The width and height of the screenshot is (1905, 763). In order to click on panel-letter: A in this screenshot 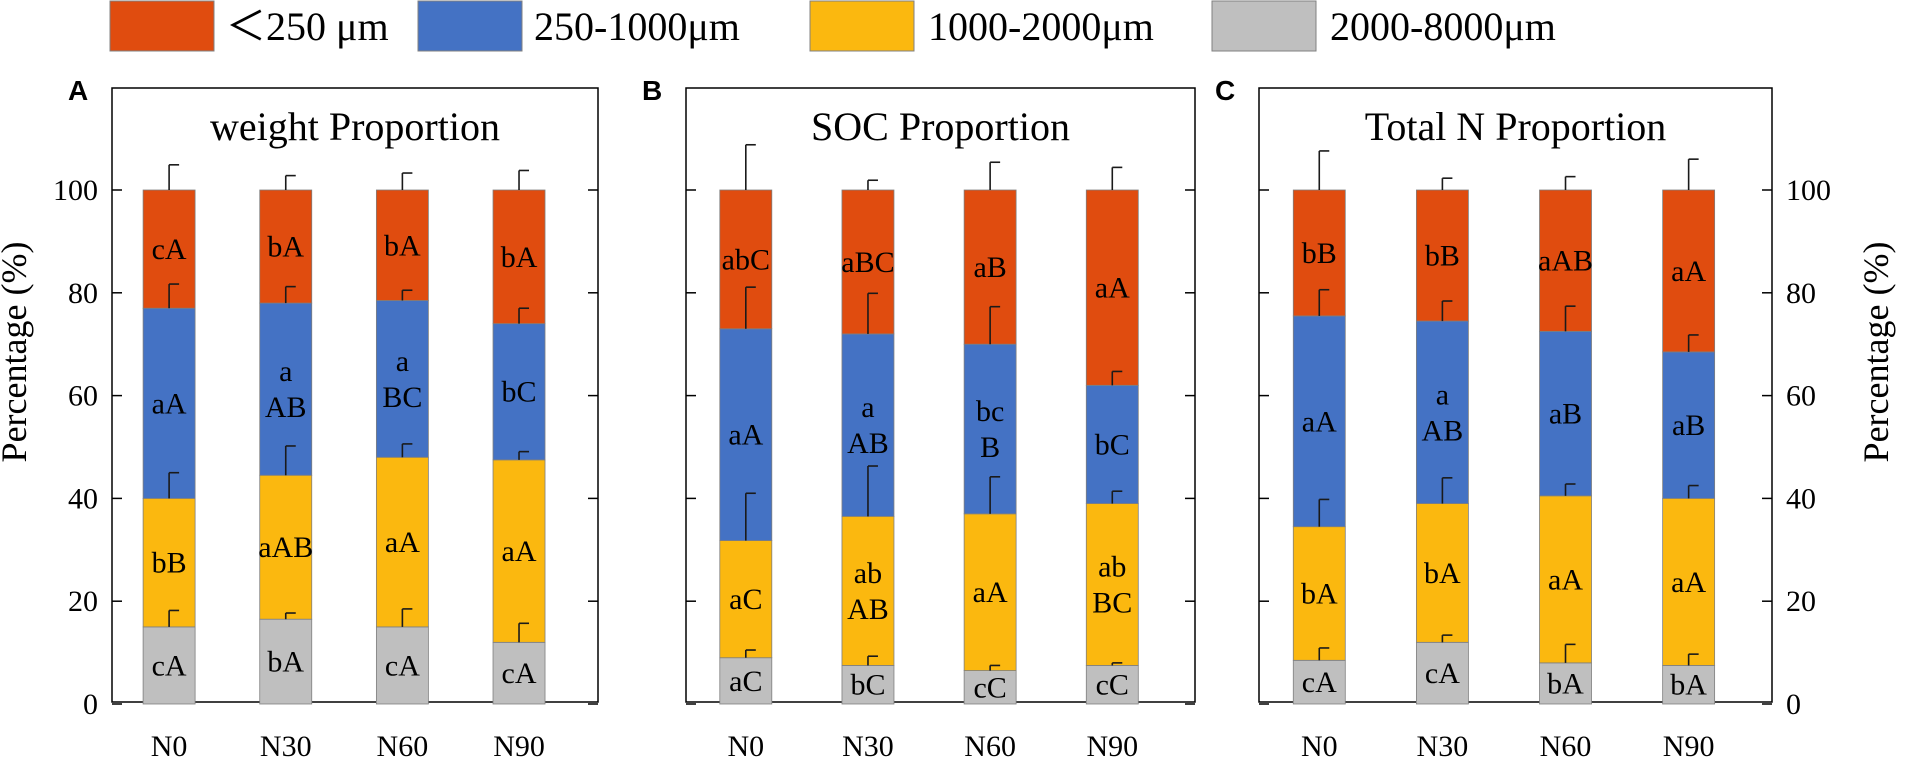, I will do `click(78, 90)`.